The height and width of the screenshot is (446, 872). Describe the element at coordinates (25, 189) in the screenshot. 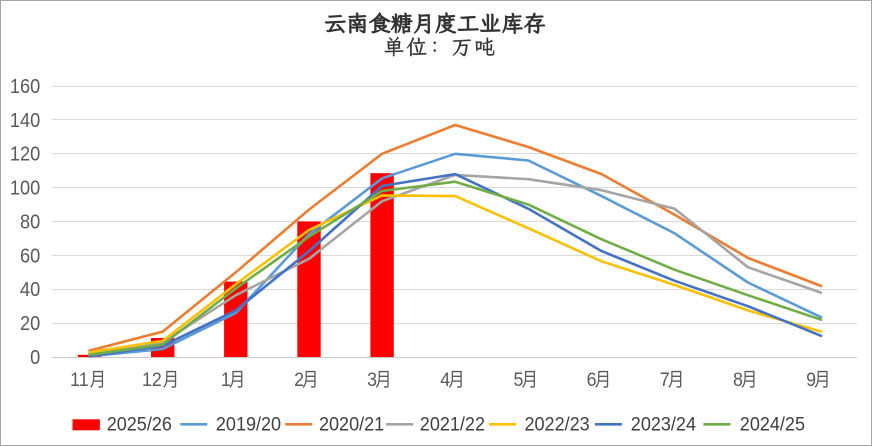

I see `svg-text: 100` at that location.